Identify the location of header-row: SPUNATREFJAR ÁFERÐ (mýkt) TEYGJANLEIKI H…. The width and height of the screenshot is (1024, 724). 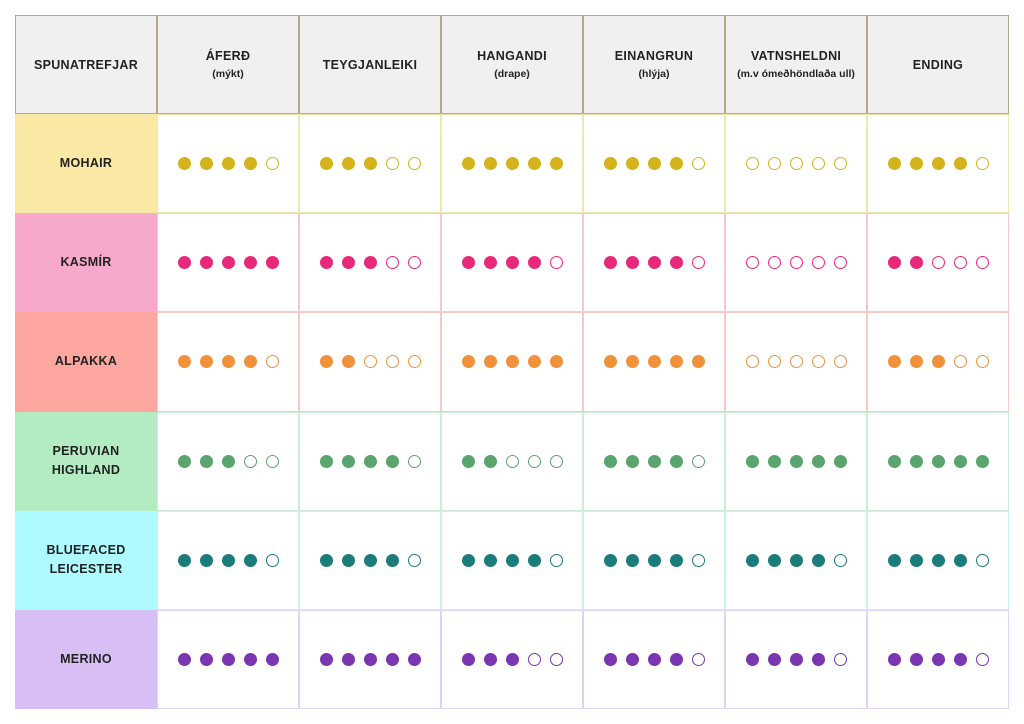
(512, 64).